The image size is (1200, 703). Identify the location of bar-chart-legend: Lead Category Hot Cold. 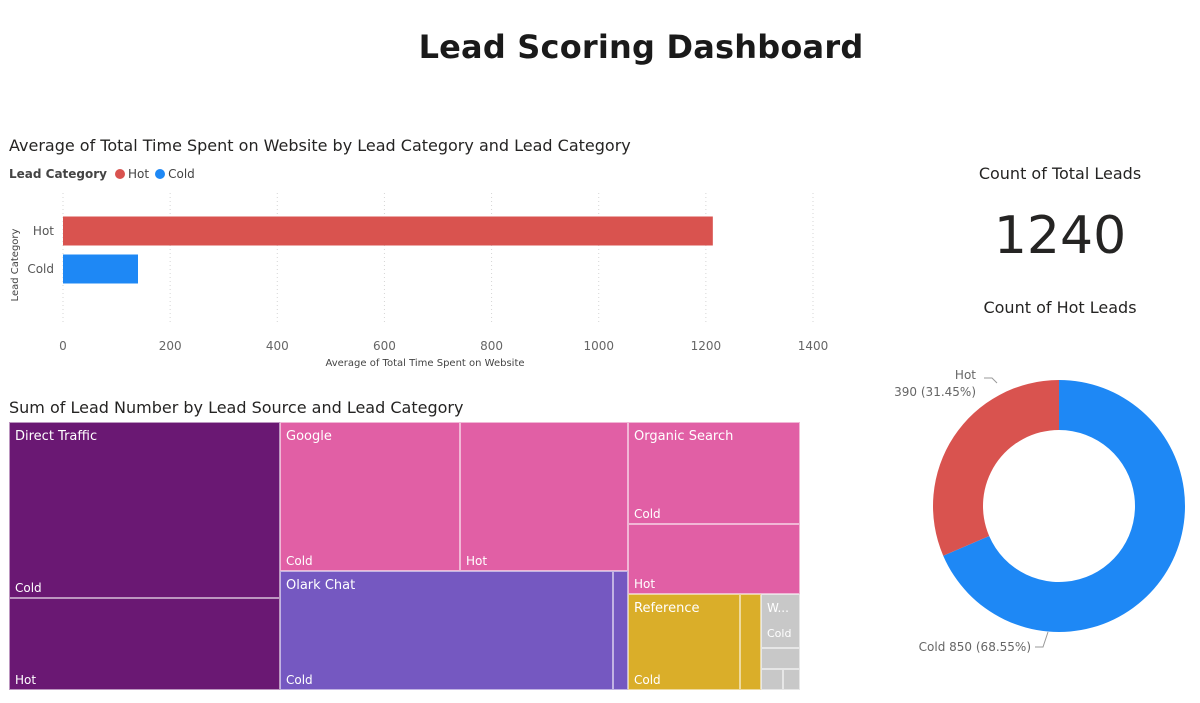
(102, 174).